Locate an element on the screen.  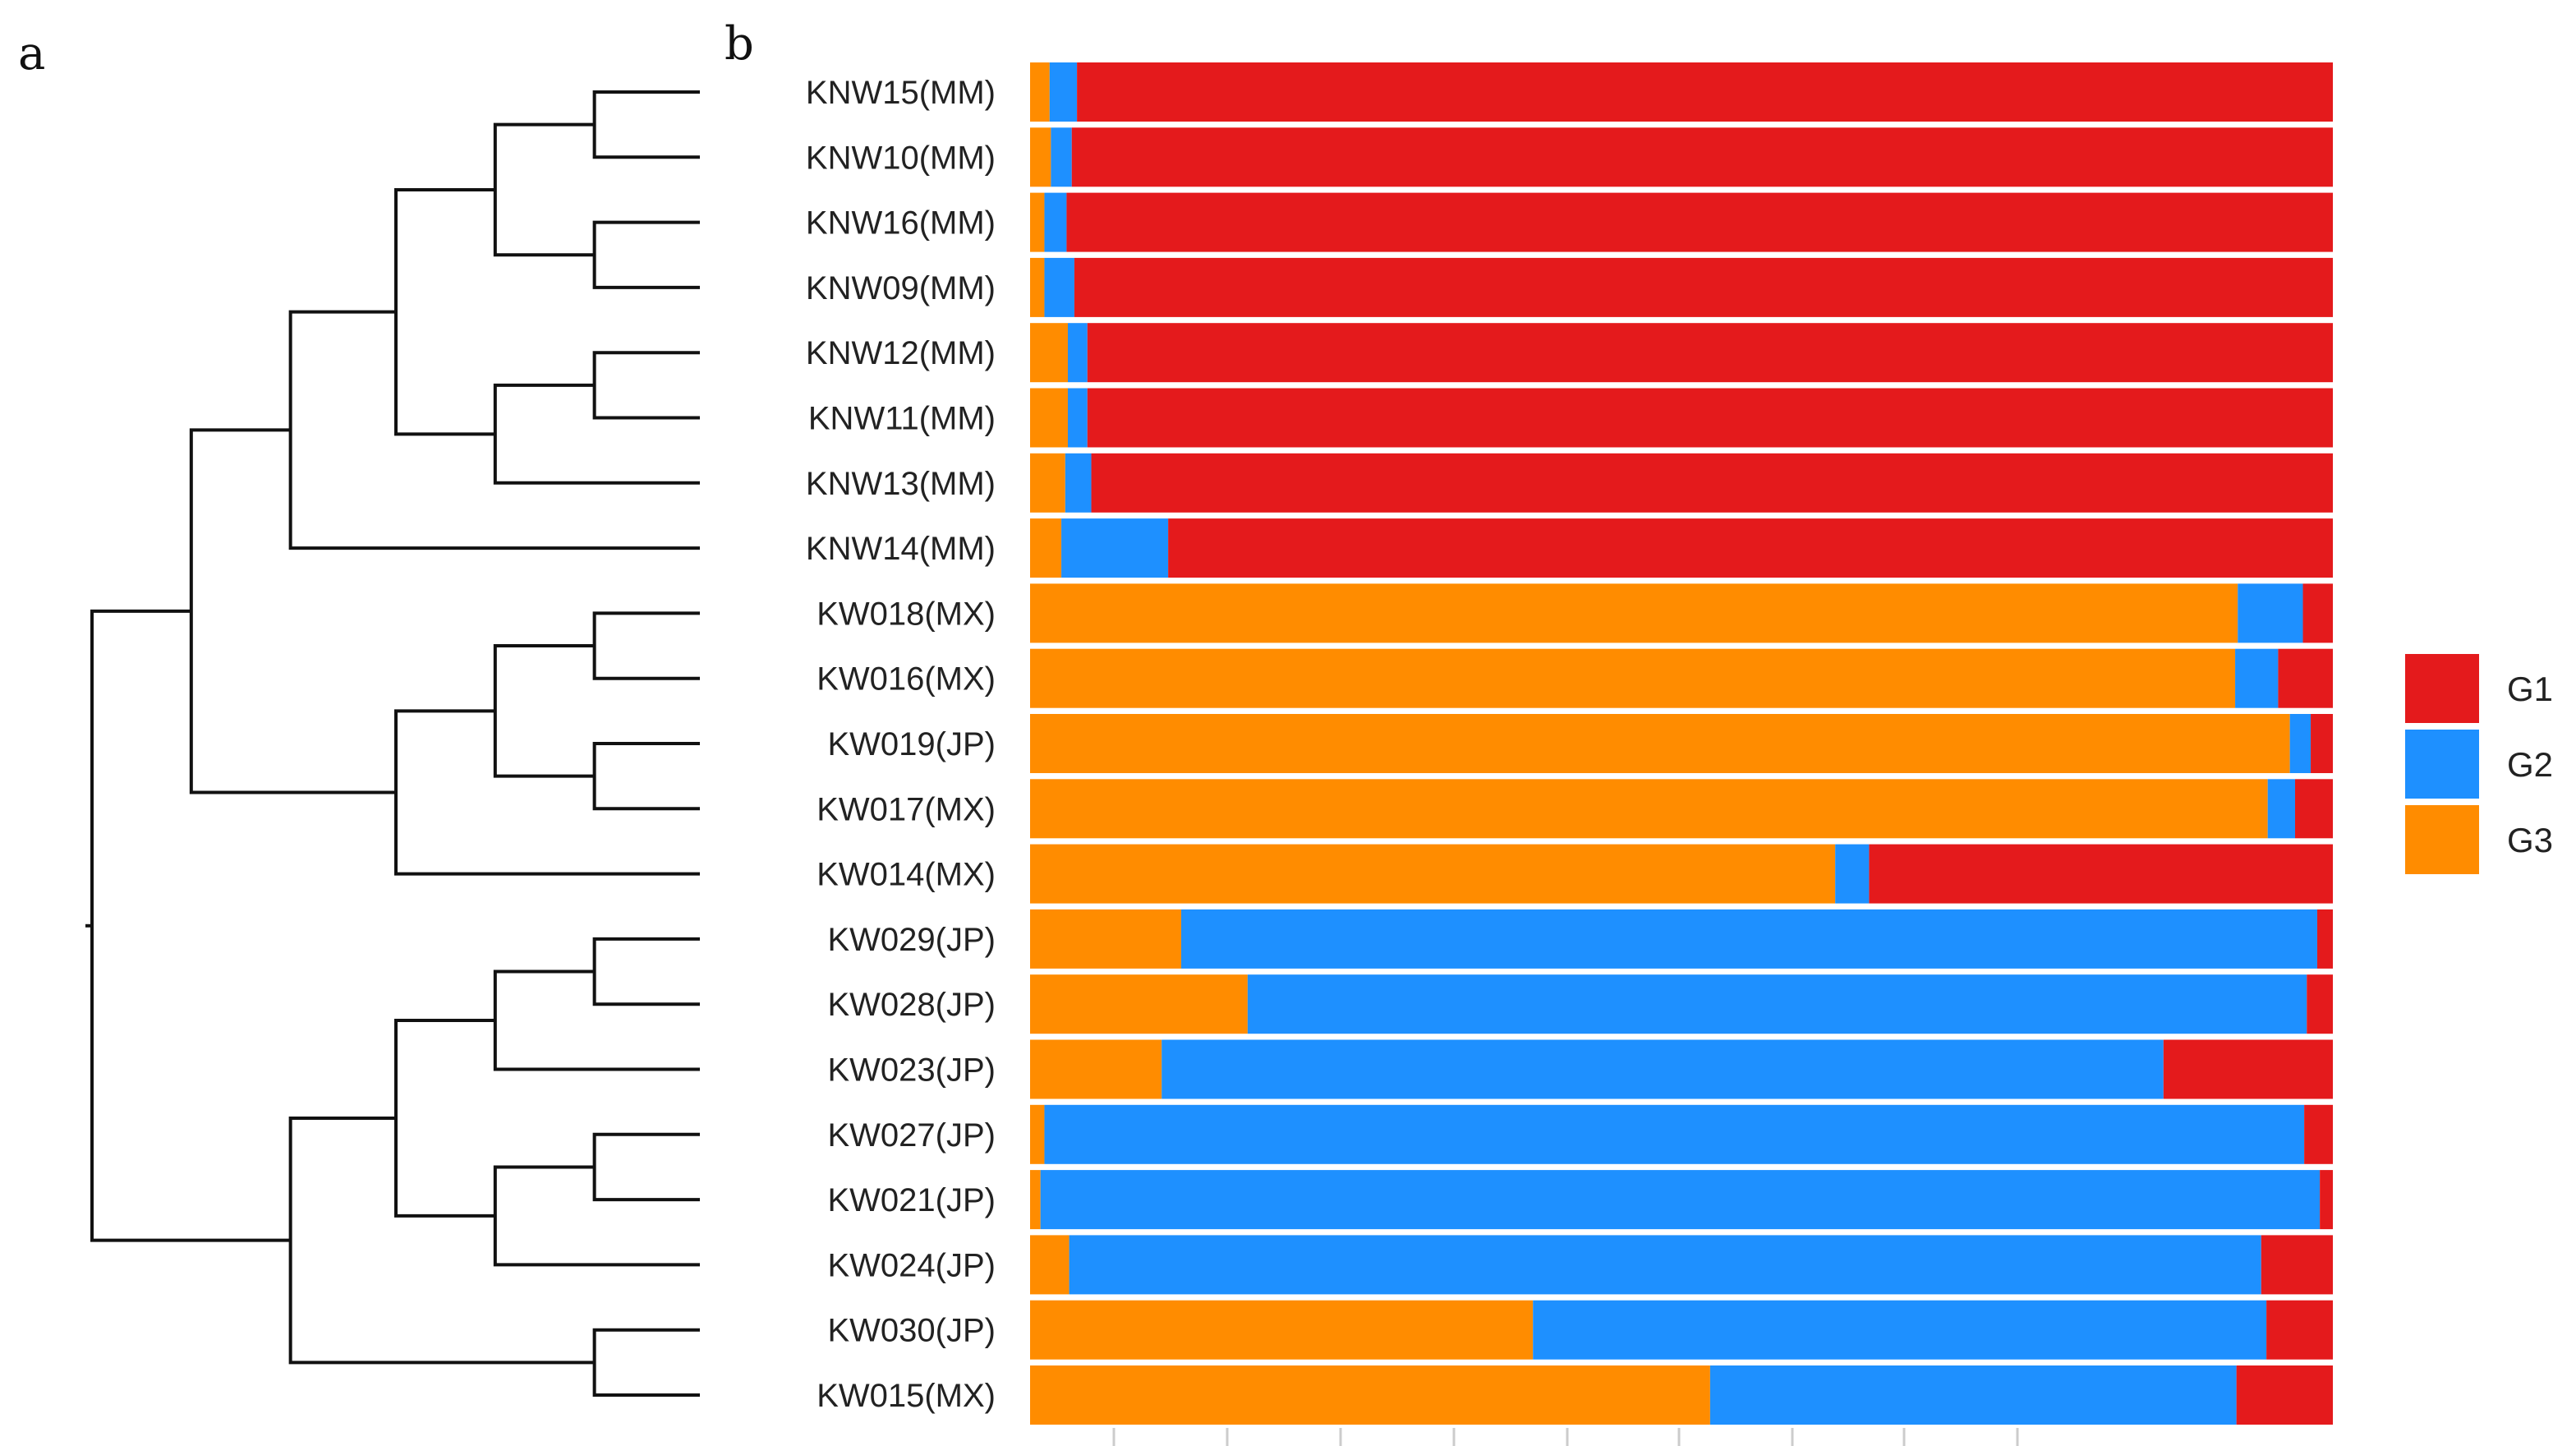
sample-label-kw023-jp: KW023(JP) is located at coordinates (912, 1070).